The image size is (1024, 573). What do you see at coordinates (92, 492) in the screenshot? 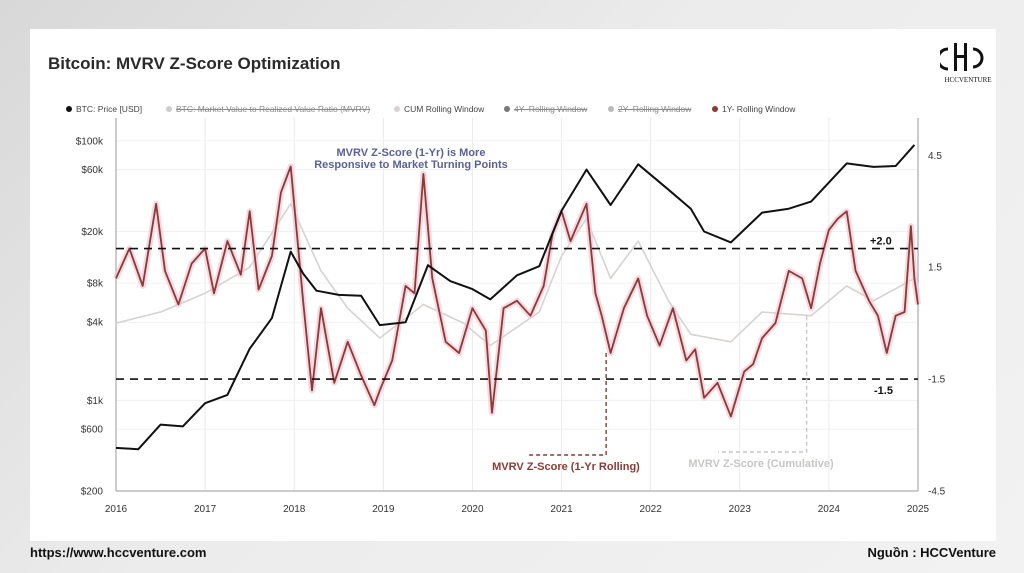
I see `y-left-tick-label: $200` at bounding box center [92, 492].